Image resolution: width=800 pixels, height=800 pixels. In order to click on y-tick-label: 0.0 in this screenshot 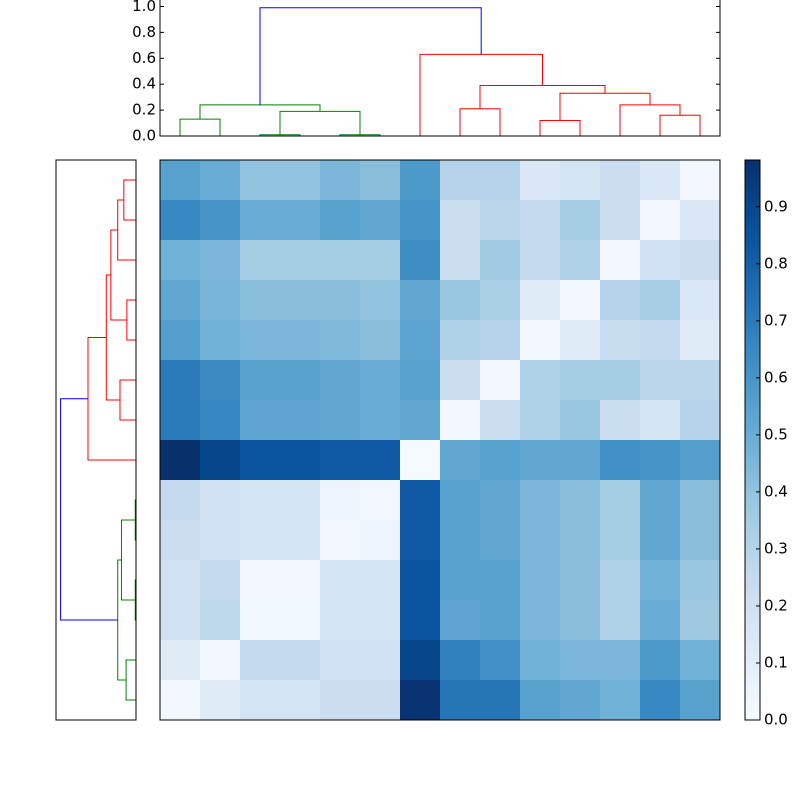, I will do `click(144, 136)`.